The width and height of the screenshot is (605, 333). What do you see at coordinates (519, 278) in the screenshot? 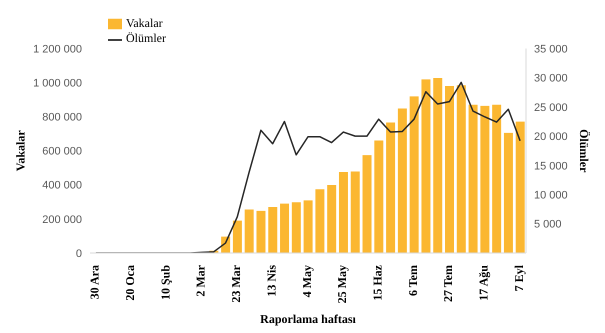
I see `x-tick-label: 7 Eyl` at bounding box center [519, 278].